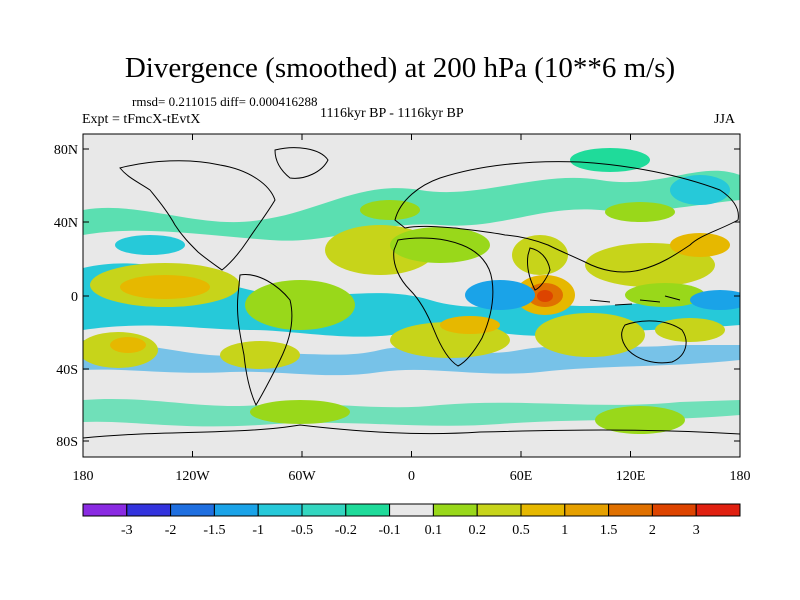 The width and height of the screenshot is (800, 600). I want to click on lat-tick-label: 40S, so click(67, 370).